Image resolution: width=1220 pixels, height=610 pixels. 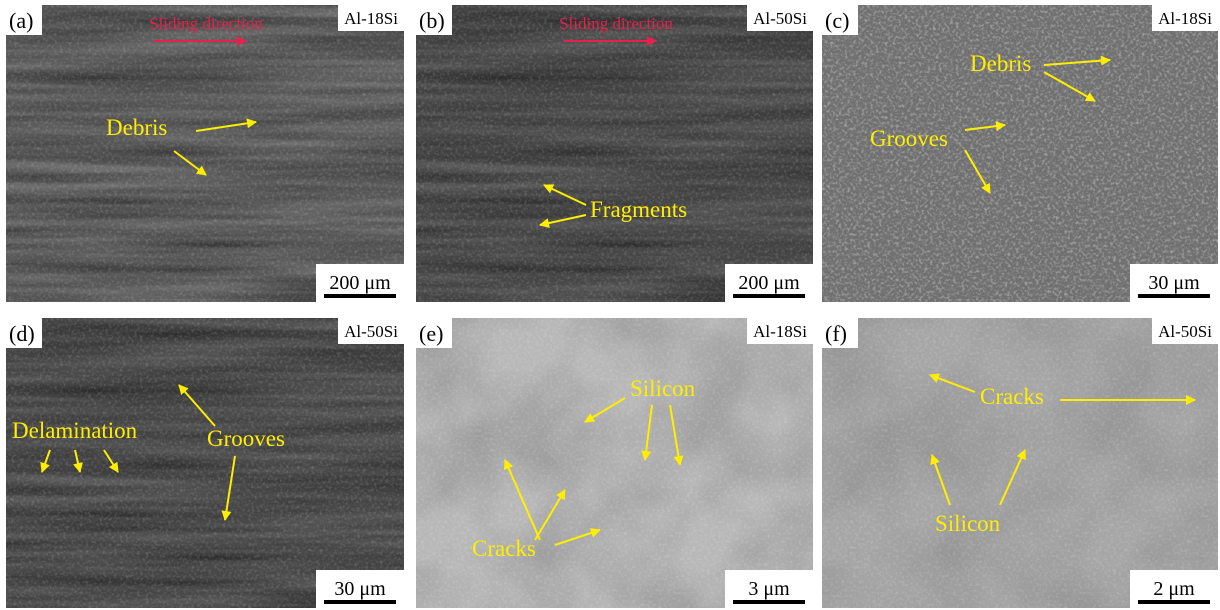 What do you see at coordinates (638, 209) in the screenshot?
I see `annotation: Fragments` at bounding box center [638, 209].